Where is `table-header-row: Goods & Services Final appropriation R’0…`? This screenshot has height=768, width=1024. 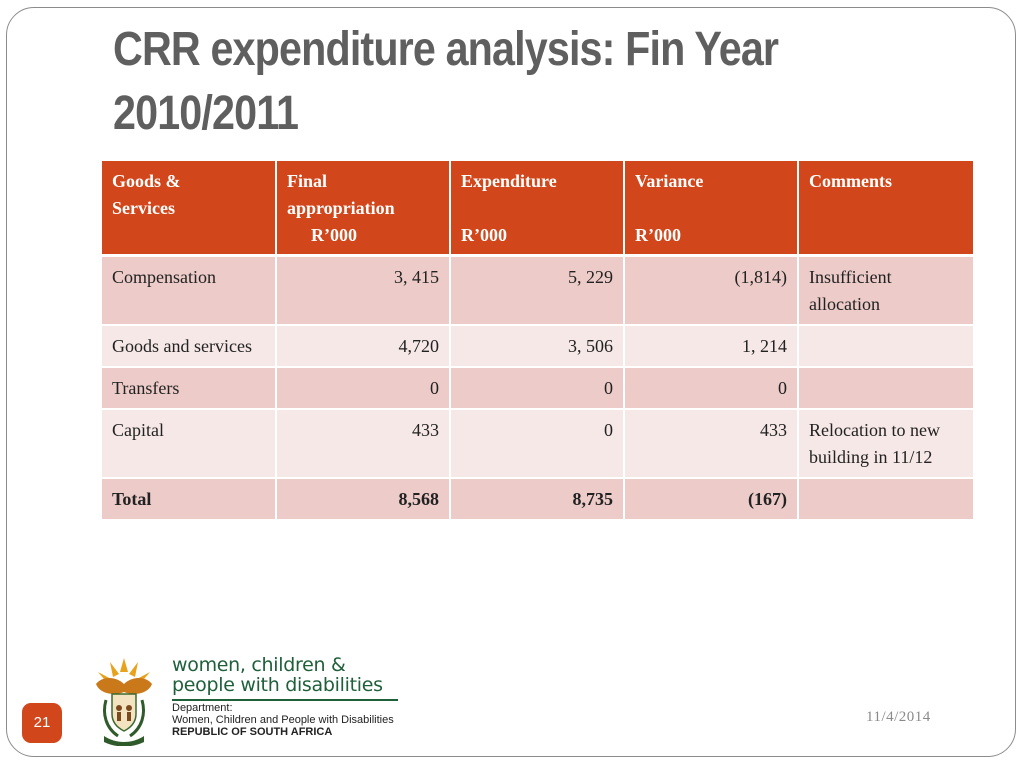 table-header-row: Goods & Services Final appropriation R’0… is located at coordinates (537, 209).